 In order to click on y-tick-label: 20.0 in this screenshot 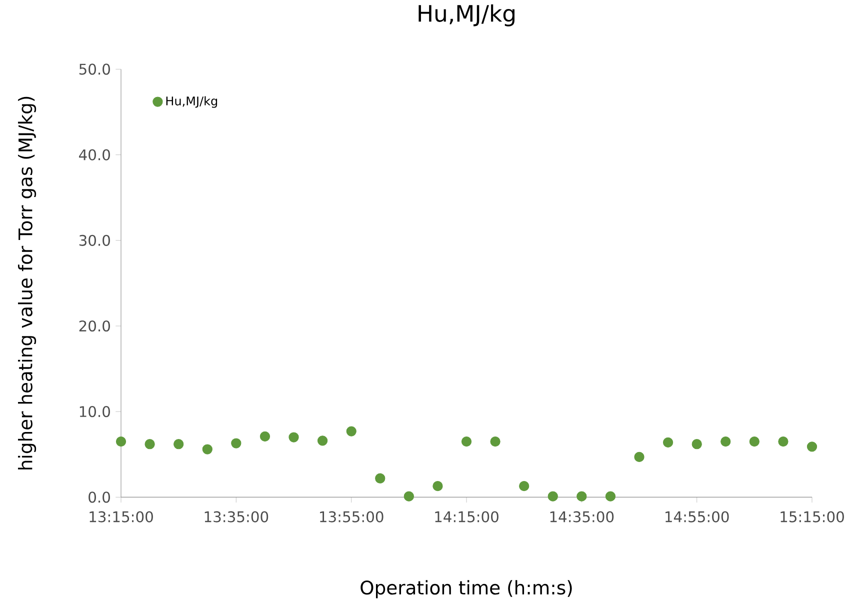, I will do `click(94, 326)`.